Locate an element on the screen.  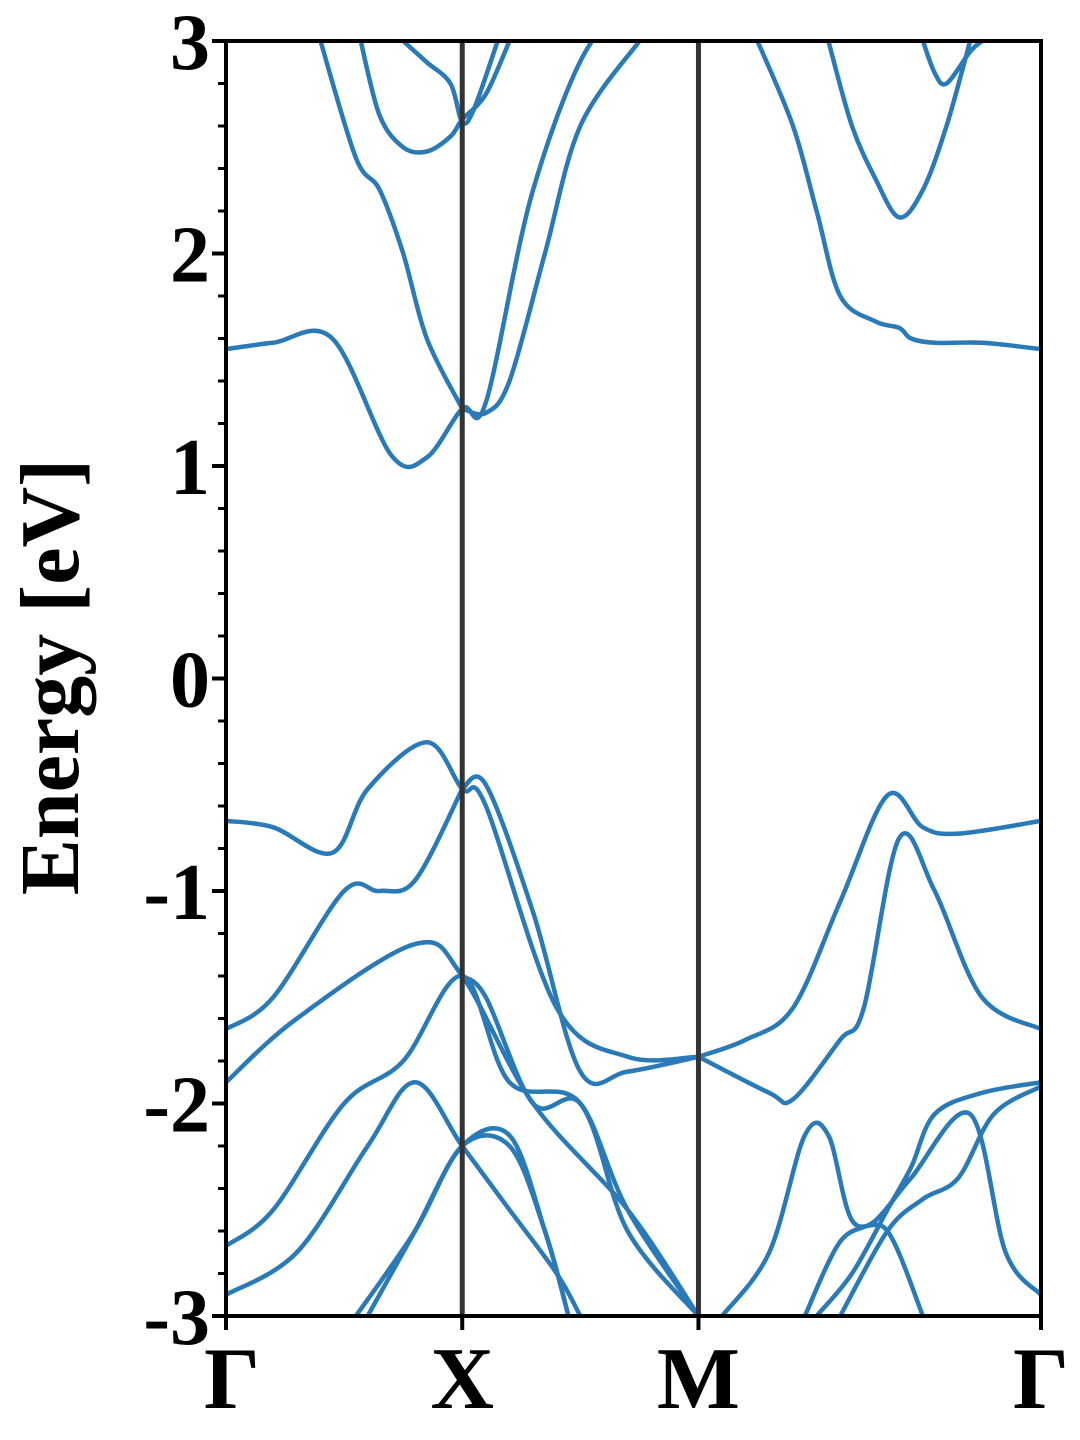
y-tick-label: 1 is located at coordinates (190, 468).